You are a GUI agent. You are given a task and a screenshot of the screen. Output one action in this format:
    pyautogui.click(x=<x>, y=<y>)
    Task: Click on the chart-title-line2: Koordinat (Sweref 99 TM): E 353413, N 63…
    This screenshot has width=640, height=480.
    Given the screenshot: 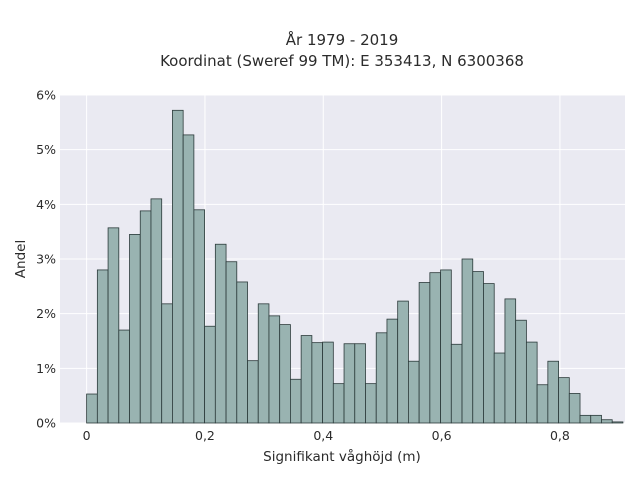 What is the action you would take?
    pyautogui.click(x=342, y=61)
    